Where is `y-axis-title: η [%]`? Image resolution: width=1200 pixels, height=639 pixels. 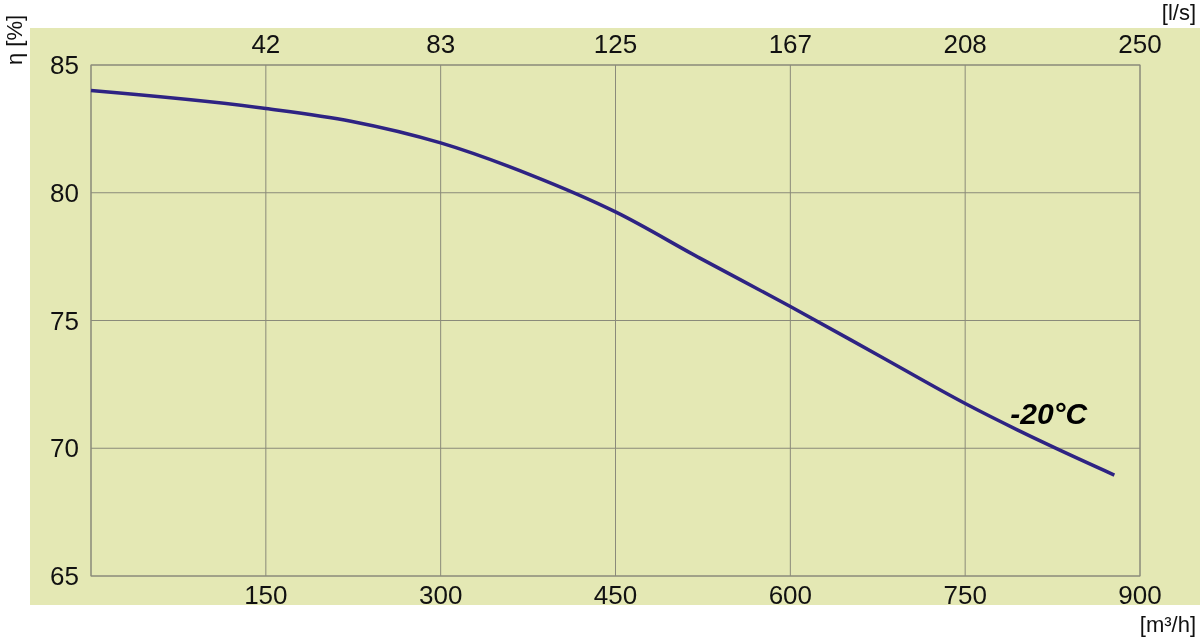
y-axis-title: η [%] is located at coordinates (14, 40).